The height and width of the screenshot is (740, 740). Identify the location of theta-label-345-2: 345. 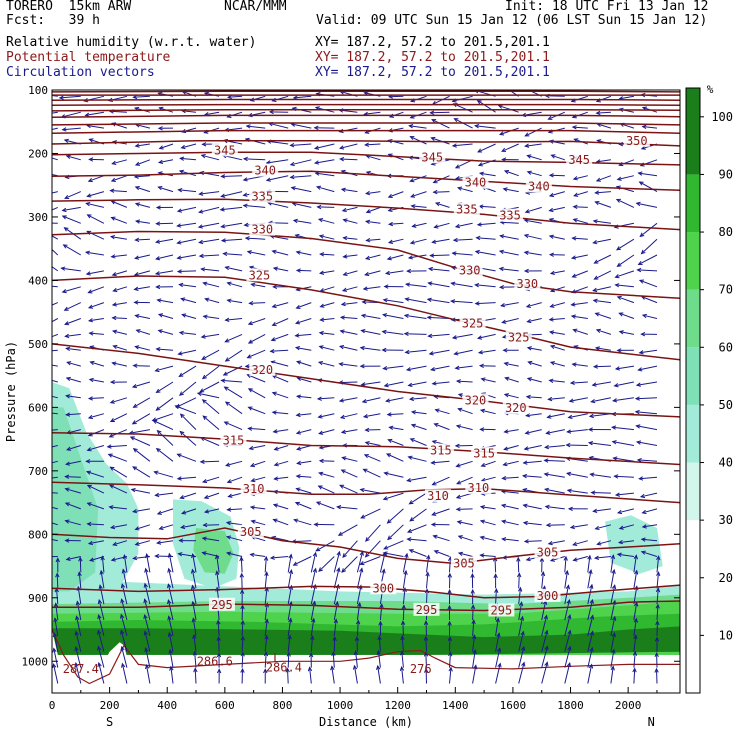
(579, 160).